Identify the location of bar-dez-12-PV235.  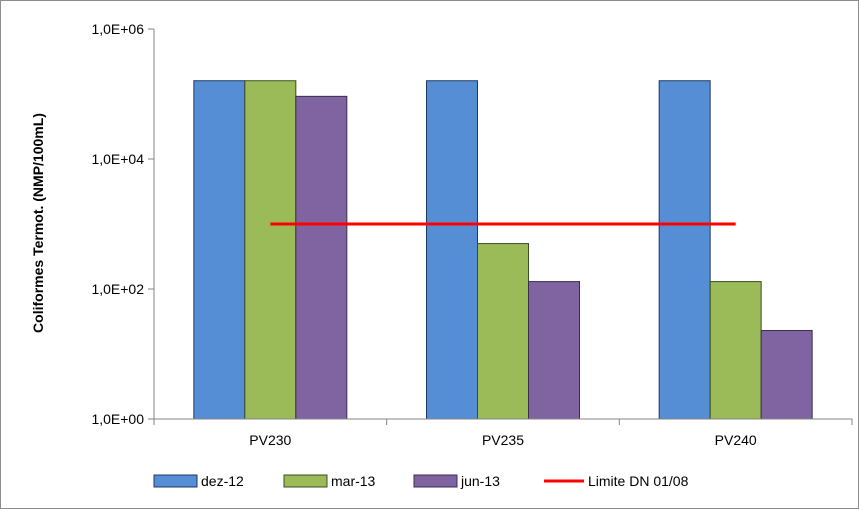
(452, 250).